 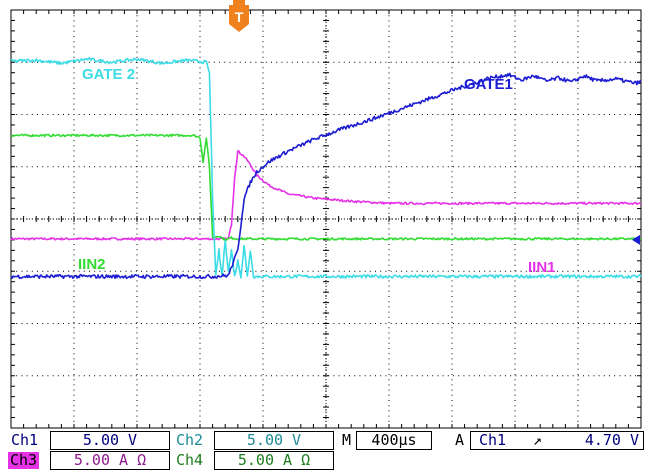 What do you see at coordinates (557, 440) in the screenshot?
I see `trigger-readout: Ch1 ↗ 4.70 V` at bounding box center [557, 440].